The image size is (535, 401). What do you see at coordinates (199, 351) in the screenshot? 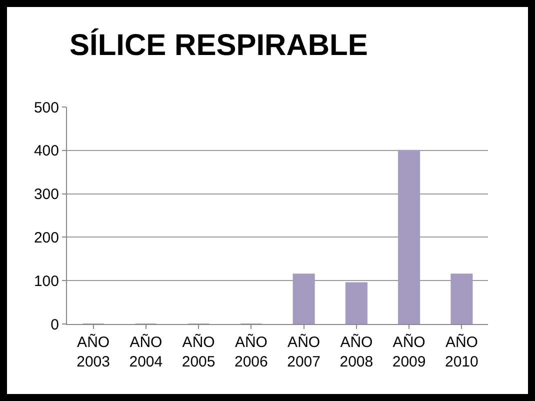
I see `x-tick-label: AÑO 2005` at bounding box center [199, 351].